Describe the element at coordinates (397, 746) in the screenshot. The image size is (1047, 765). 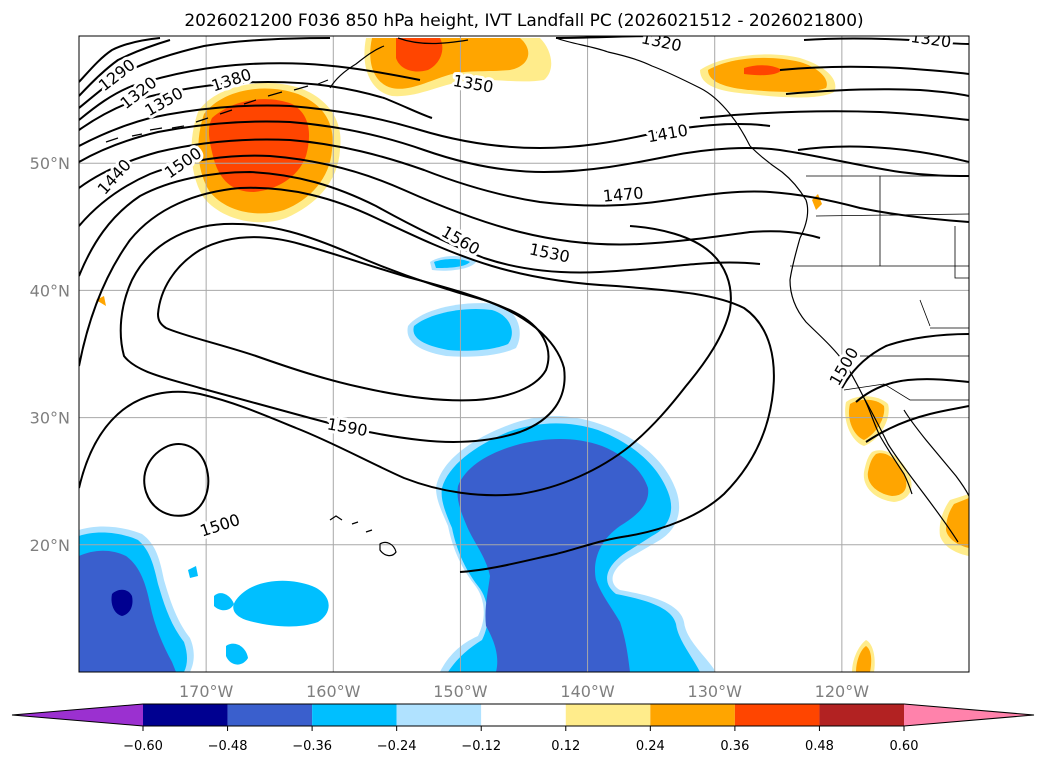
I see `colorbar-tick-label: −0.24` at that location.